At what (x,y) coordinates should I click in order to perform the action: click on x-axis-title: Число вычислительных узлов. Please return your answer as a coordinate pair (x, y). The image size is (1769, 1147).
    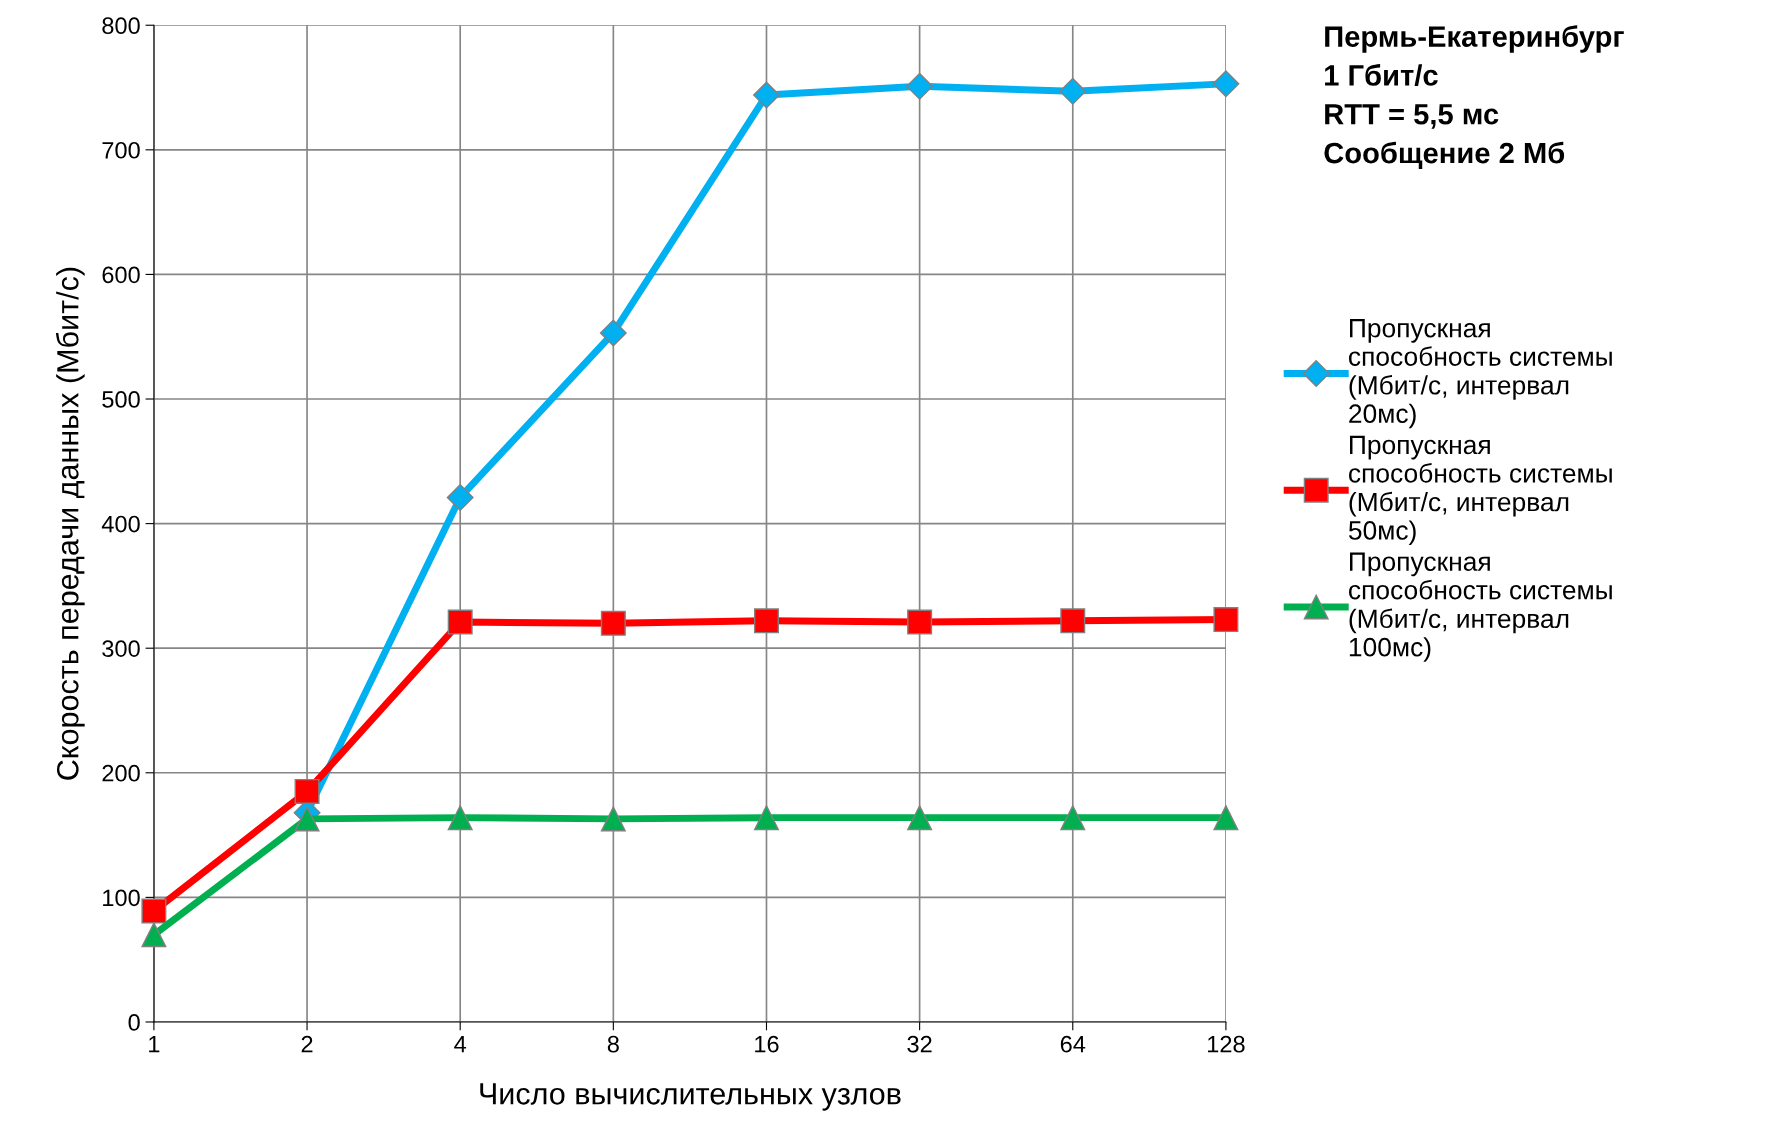
    Looking at the image, I should click on (690, 1097).